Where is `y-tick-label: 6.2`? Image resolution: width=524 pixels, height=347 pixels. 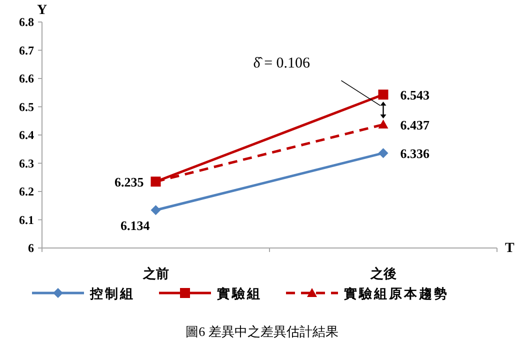 y-tick-label: 6.2 is located at coordinates (26, 191).